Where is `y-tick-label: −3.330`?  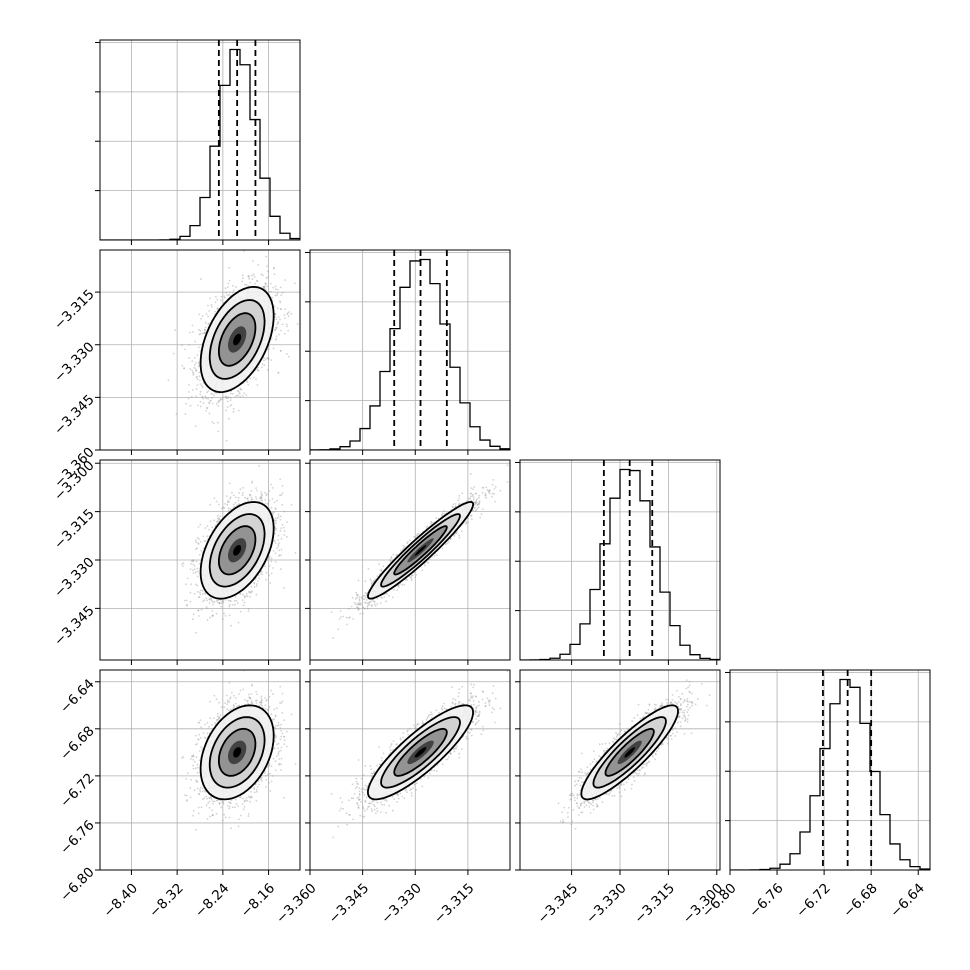
y-tick-label: −3.330 is located at coordinates (74, 362).